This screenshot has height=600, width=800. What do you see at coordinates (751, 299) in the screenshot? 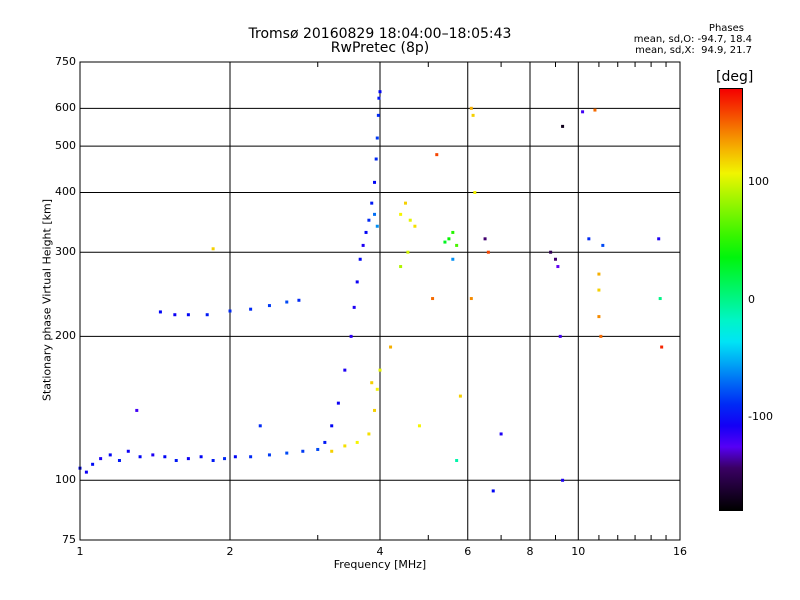
I see `colorbar-tick-label: 0` at bounding box center [751, 299].